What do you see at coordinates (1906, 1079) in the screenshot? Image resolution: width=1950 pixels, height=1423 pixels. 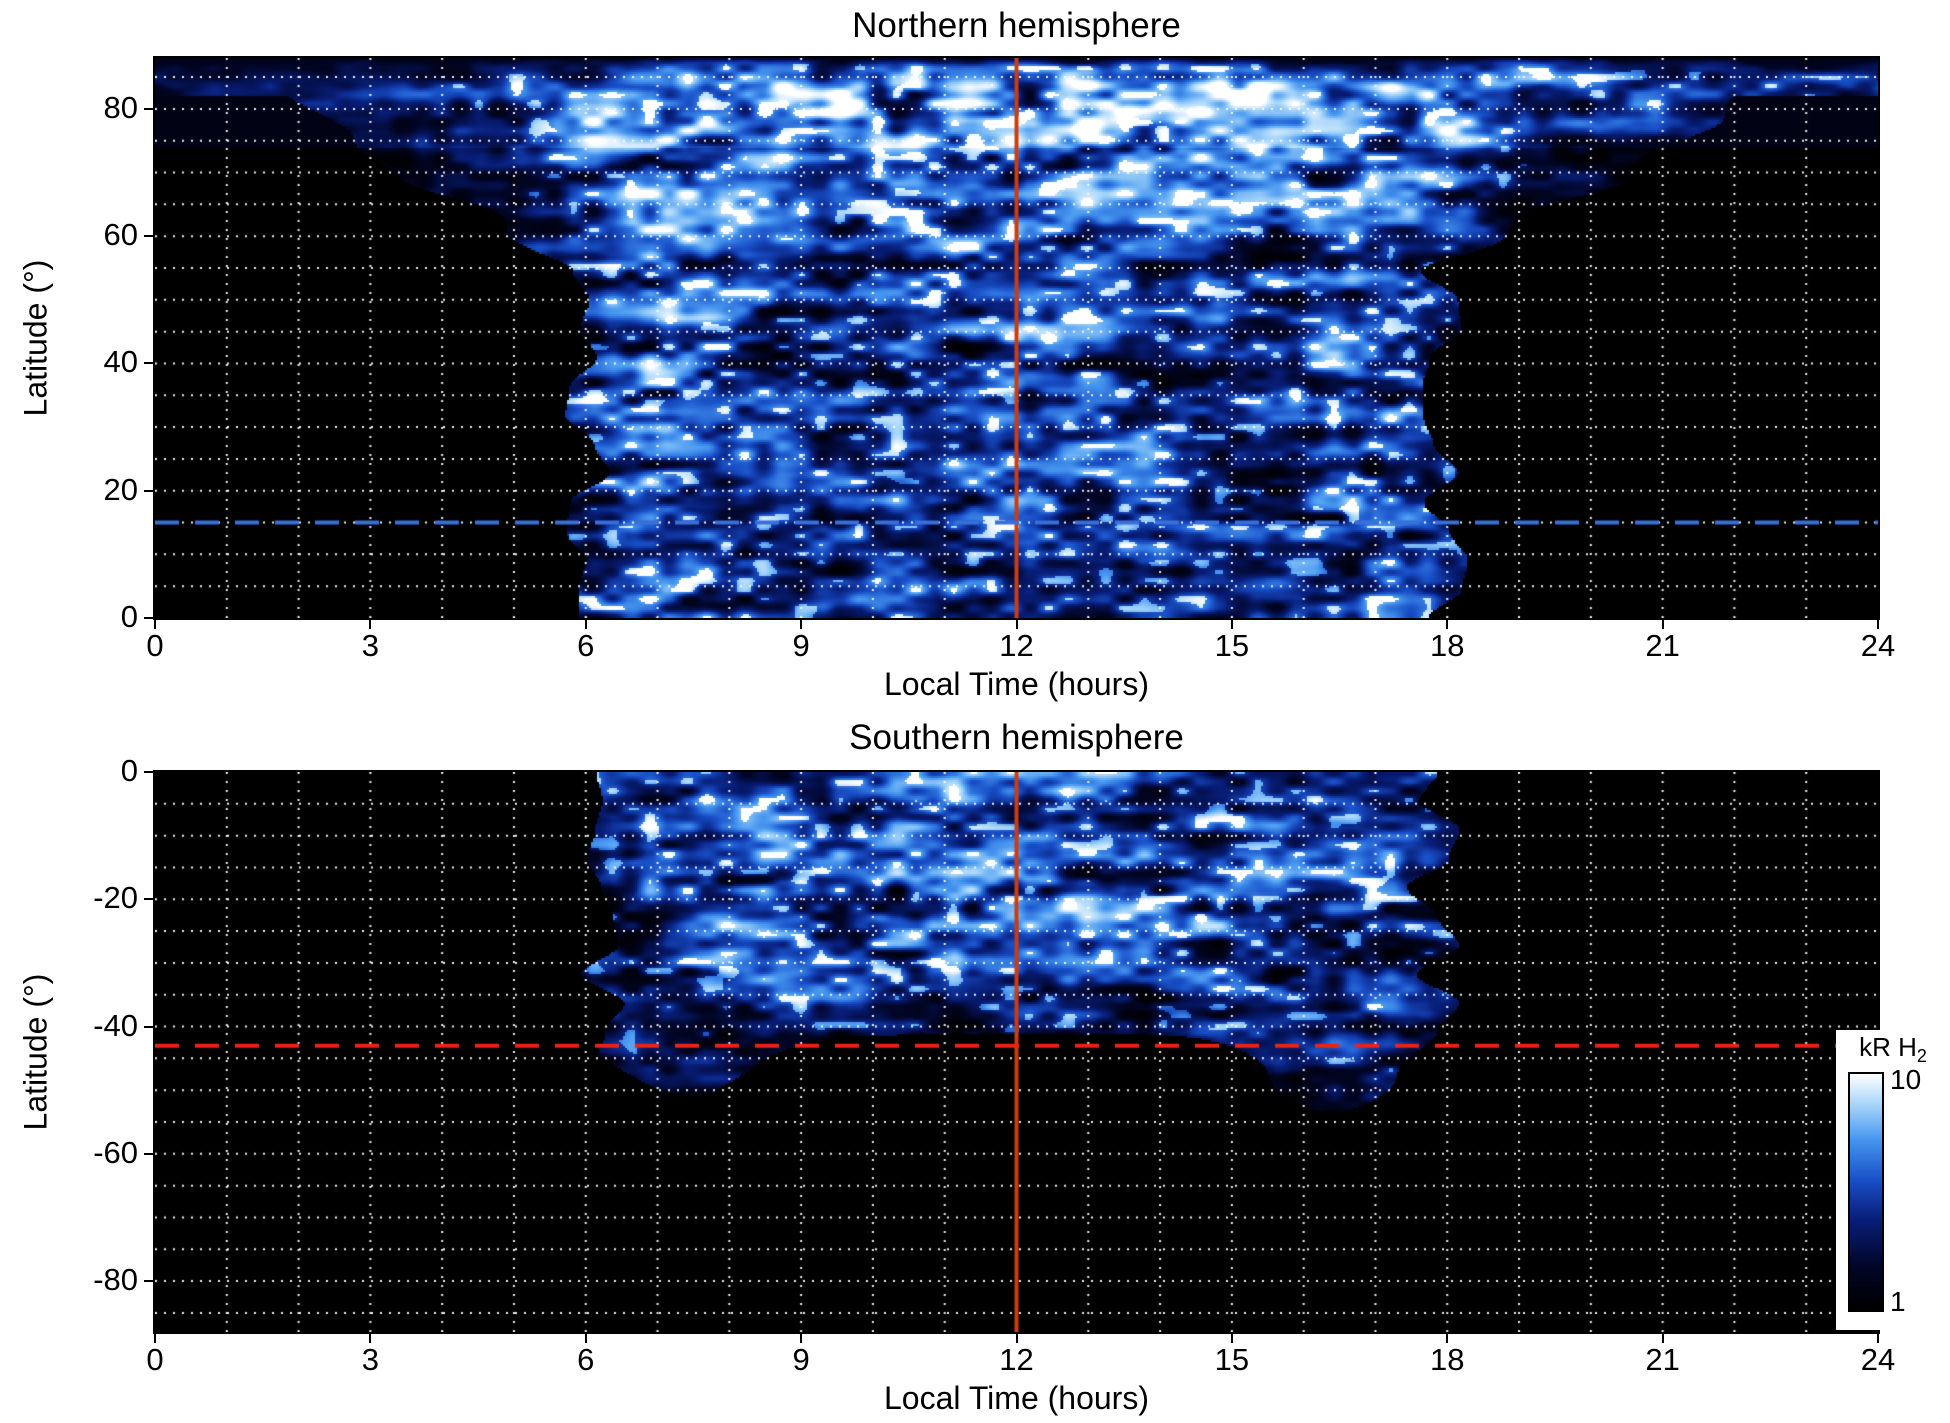 I see `colorbar-max-label: 10` at bounding box center [1906, 1079].